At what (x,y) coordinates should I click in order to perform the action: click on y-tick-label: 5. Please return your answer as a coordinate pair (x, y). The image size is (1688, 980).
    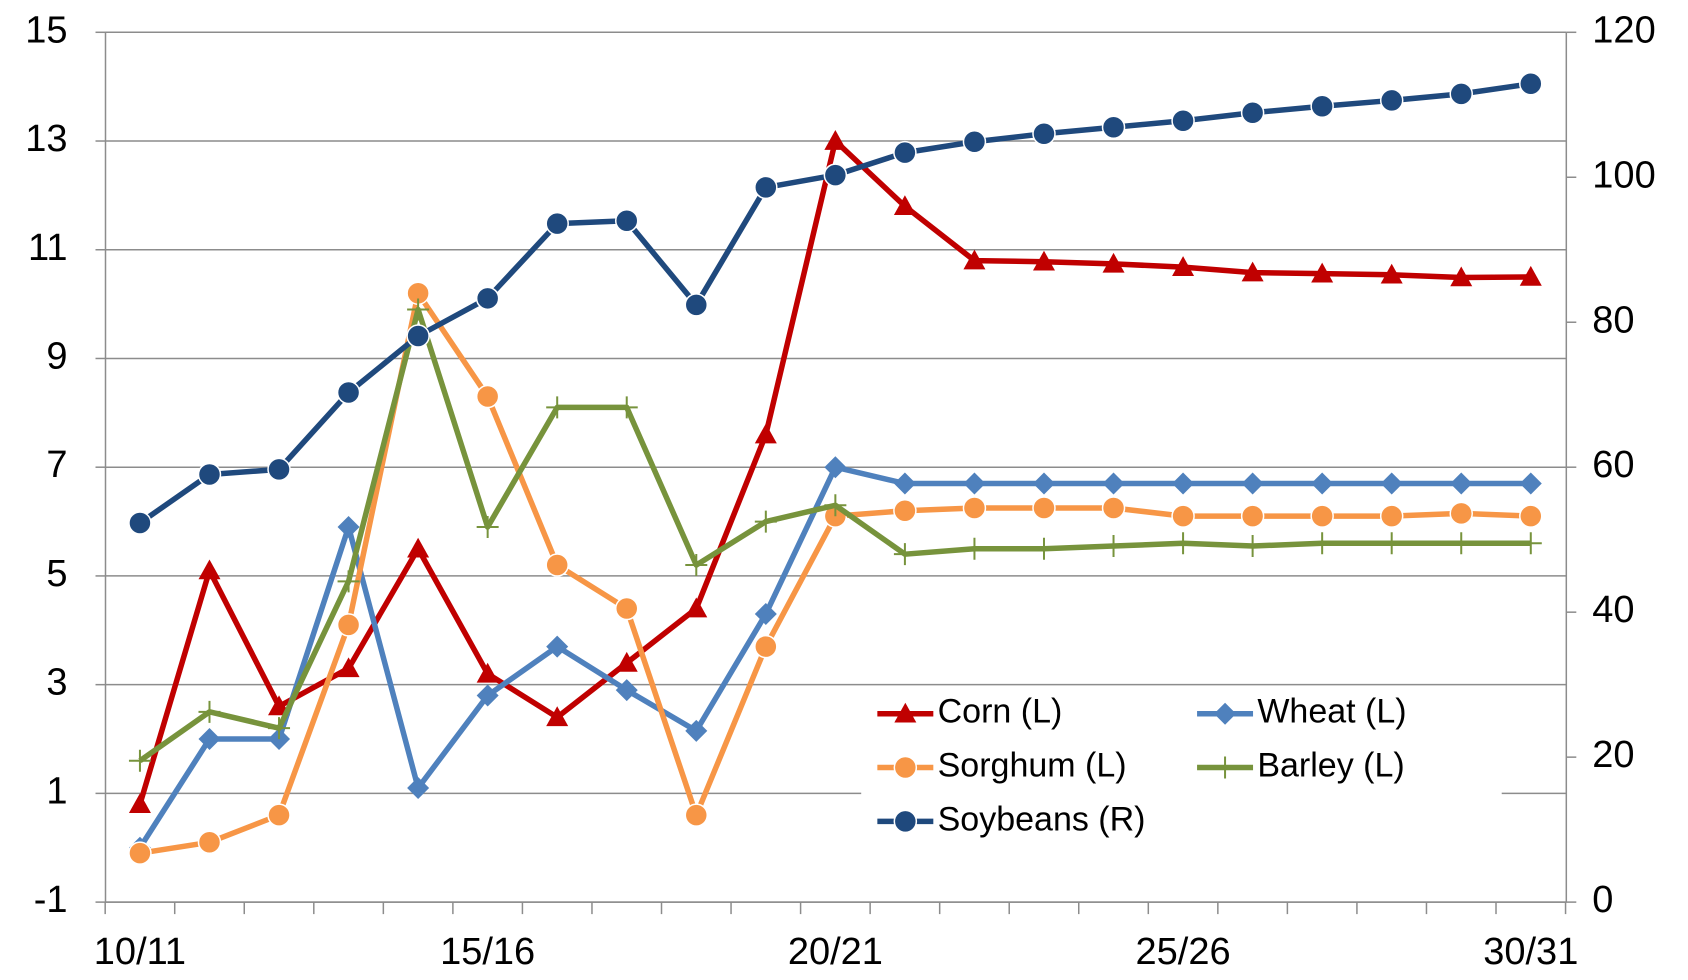
    Looking at the image, I should click on (56, 574).